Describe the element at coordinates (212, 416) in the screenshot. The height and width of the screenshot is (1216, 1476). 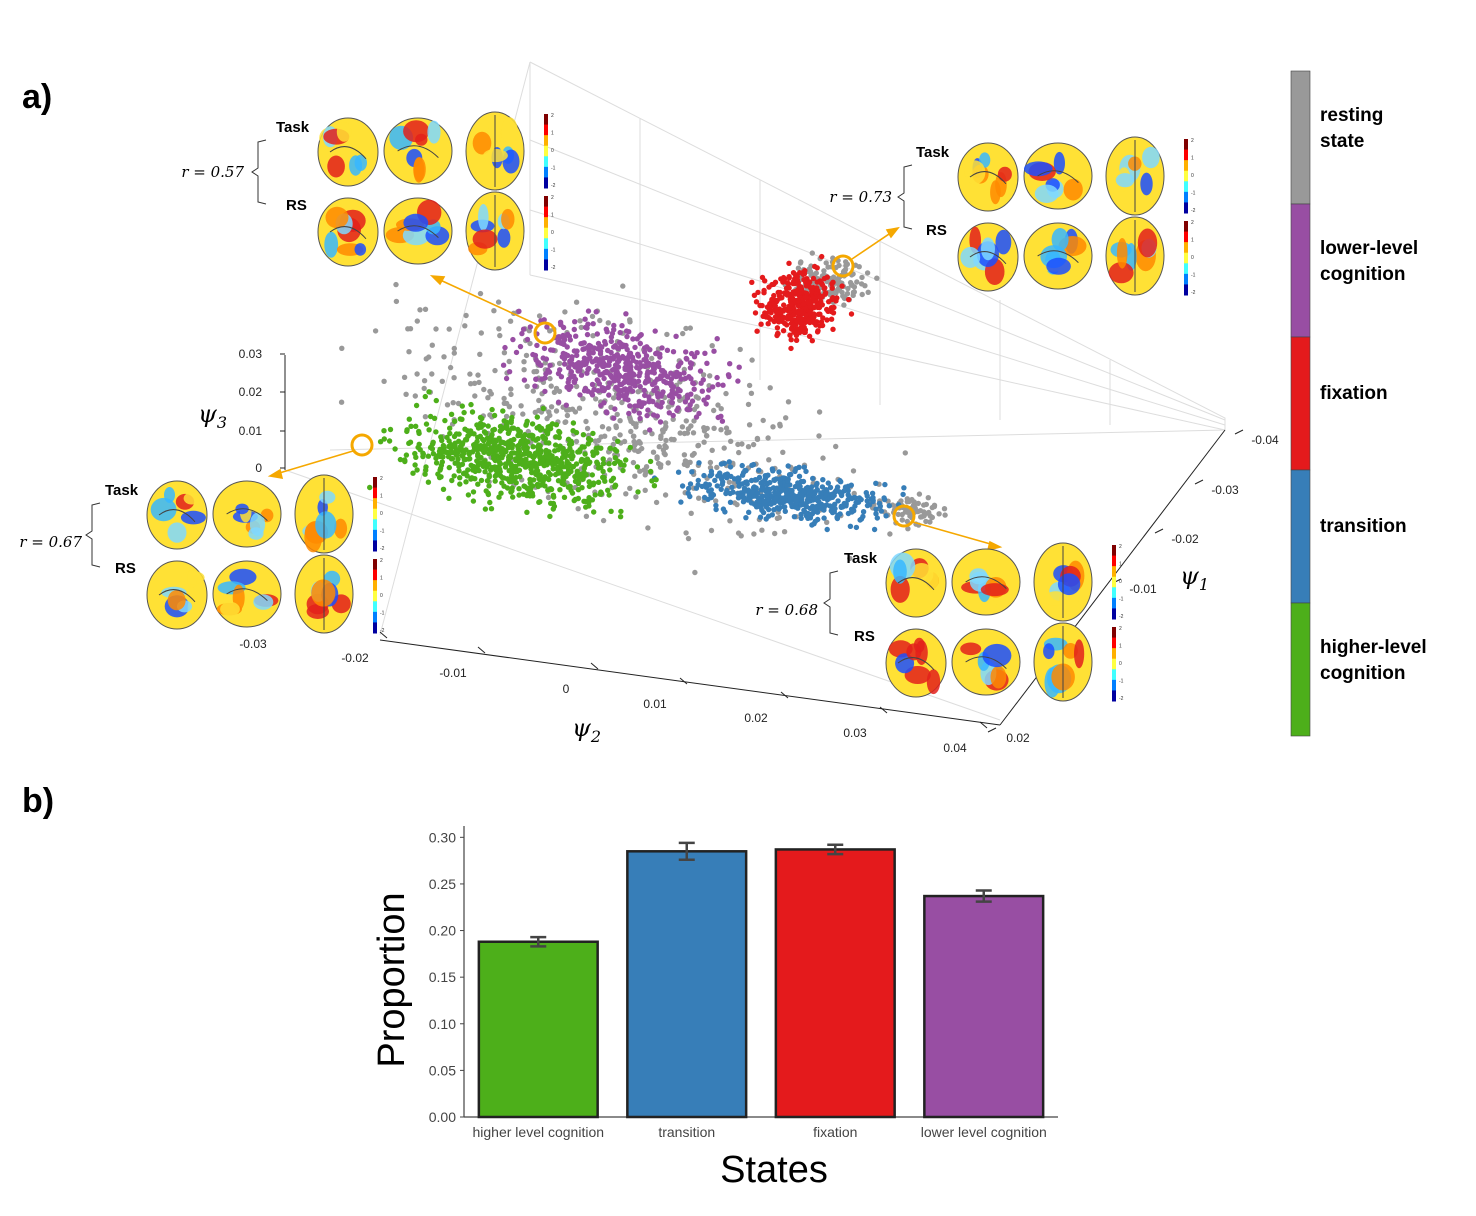
I see `psi3-axis-label: ψ3` at that location.